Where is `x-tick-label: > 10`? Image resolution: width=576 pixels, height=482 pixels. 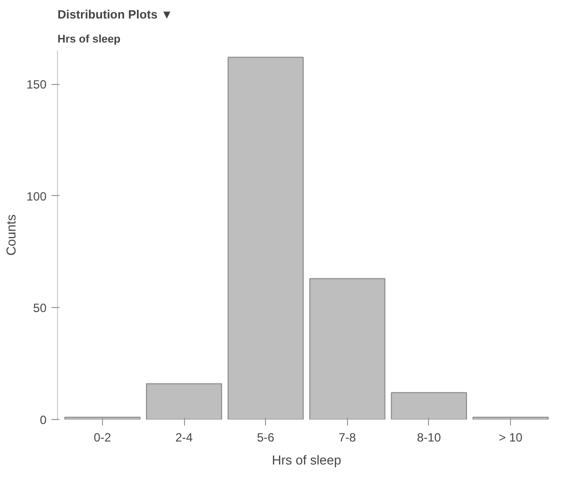 x-tick-label: > 10 is located at coordinates (510, 437).